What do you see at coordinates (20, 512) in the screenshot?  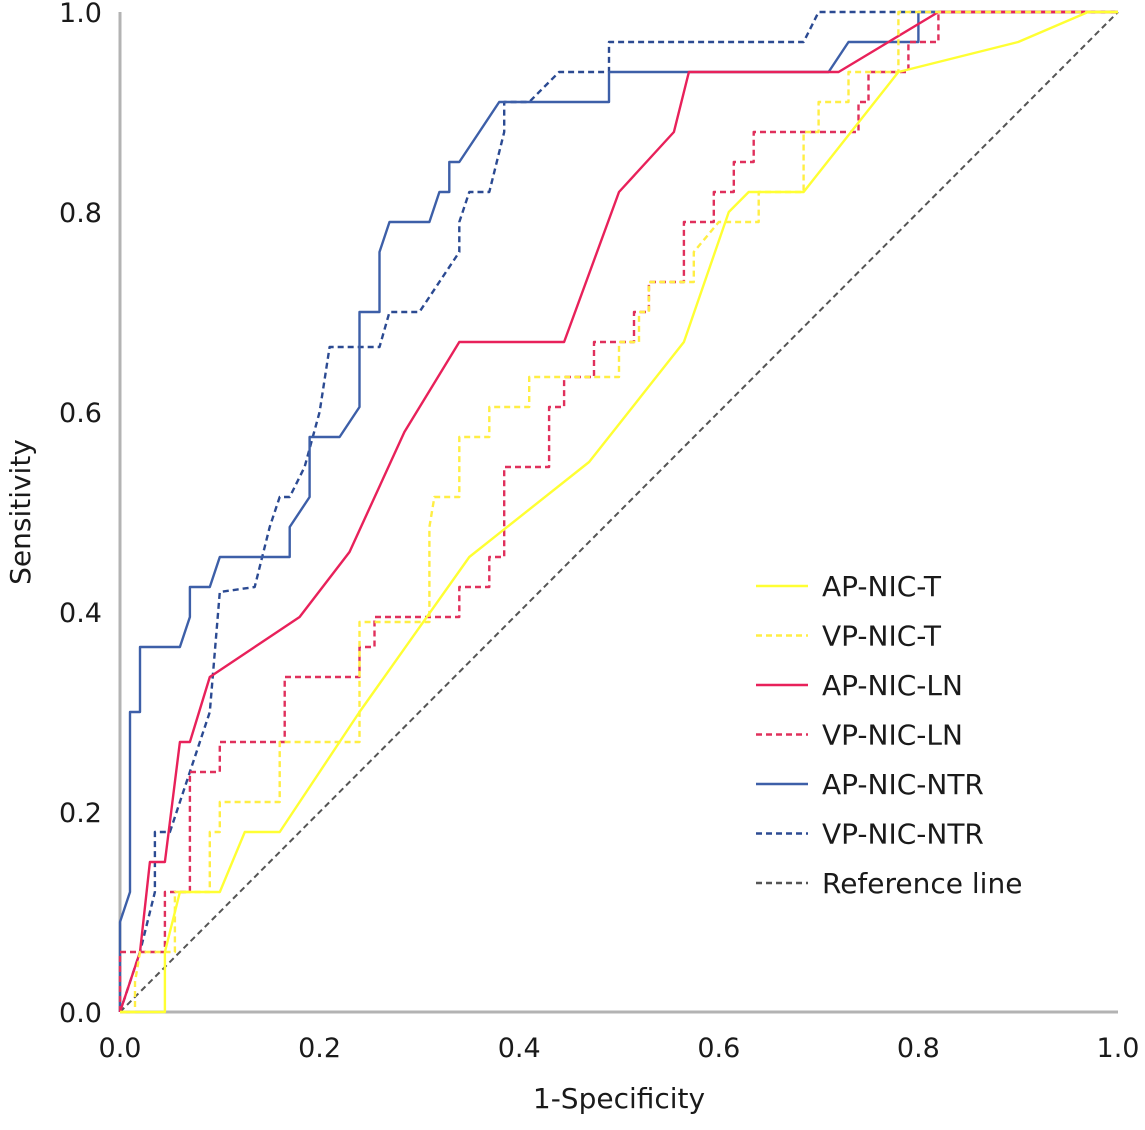 I see `y-axis-title: Sensitivity` at bounding box center [20, 512].